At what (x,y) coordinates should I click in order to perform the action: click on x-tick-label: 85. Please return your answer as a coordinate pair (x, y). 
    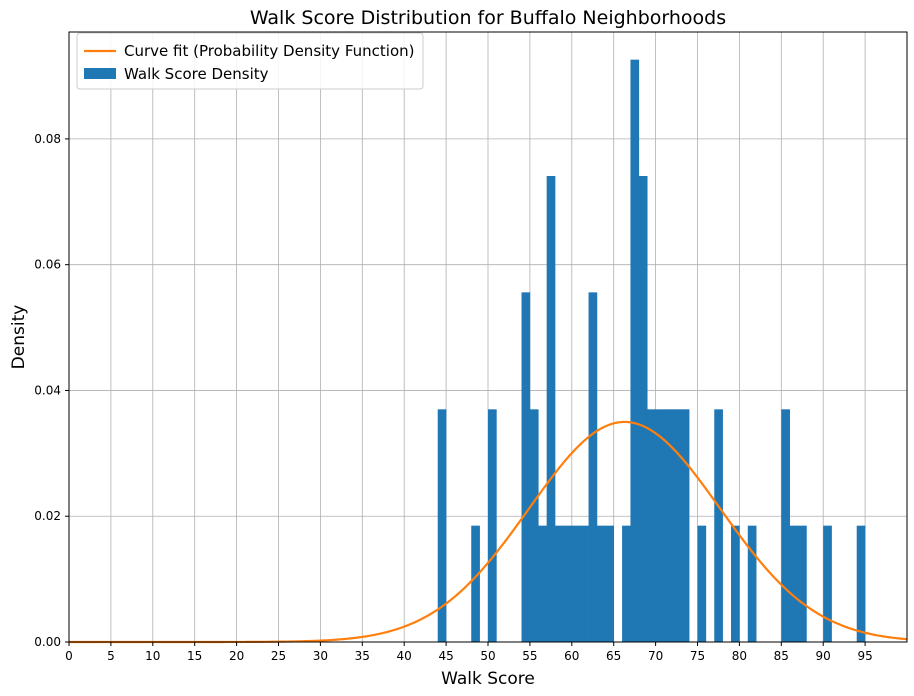
    Looking at the image, I should click on (781, 656).